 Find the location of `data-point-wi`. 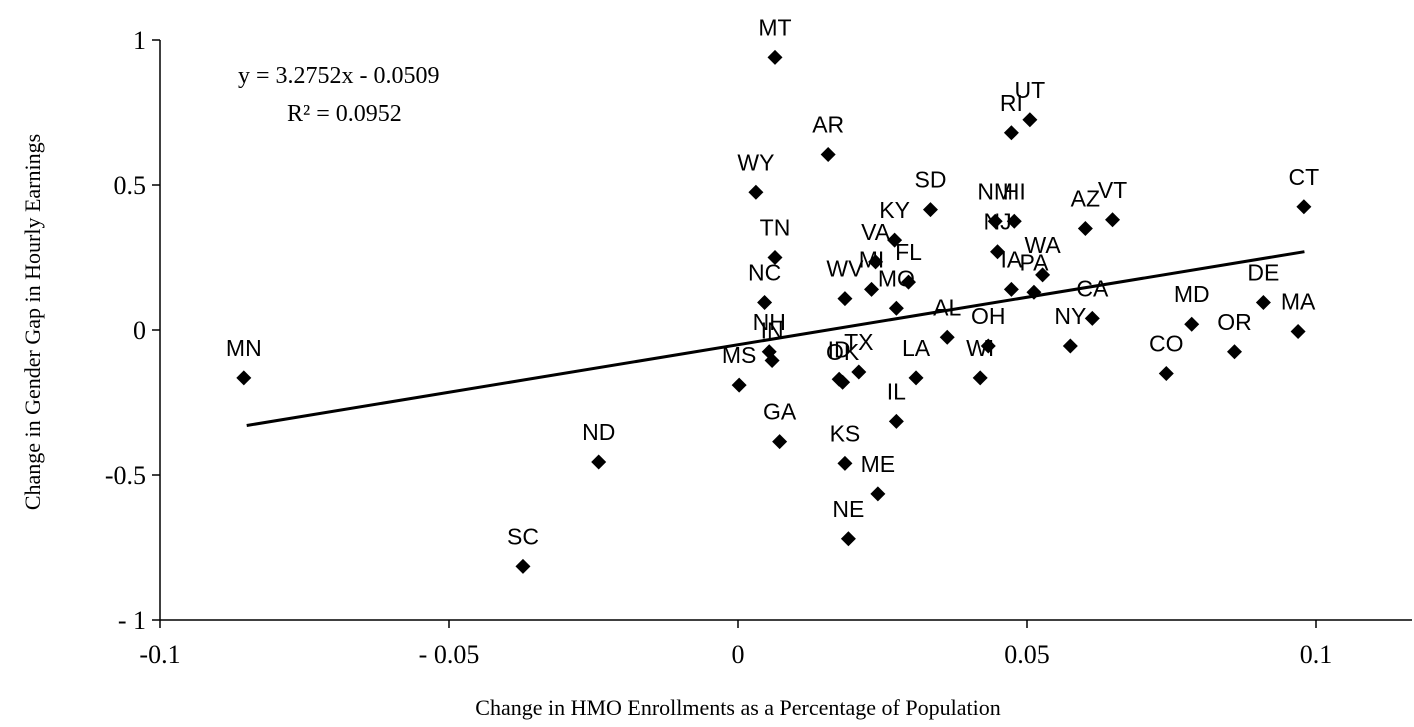

data-point-wi is located at coordinates (980, 378).